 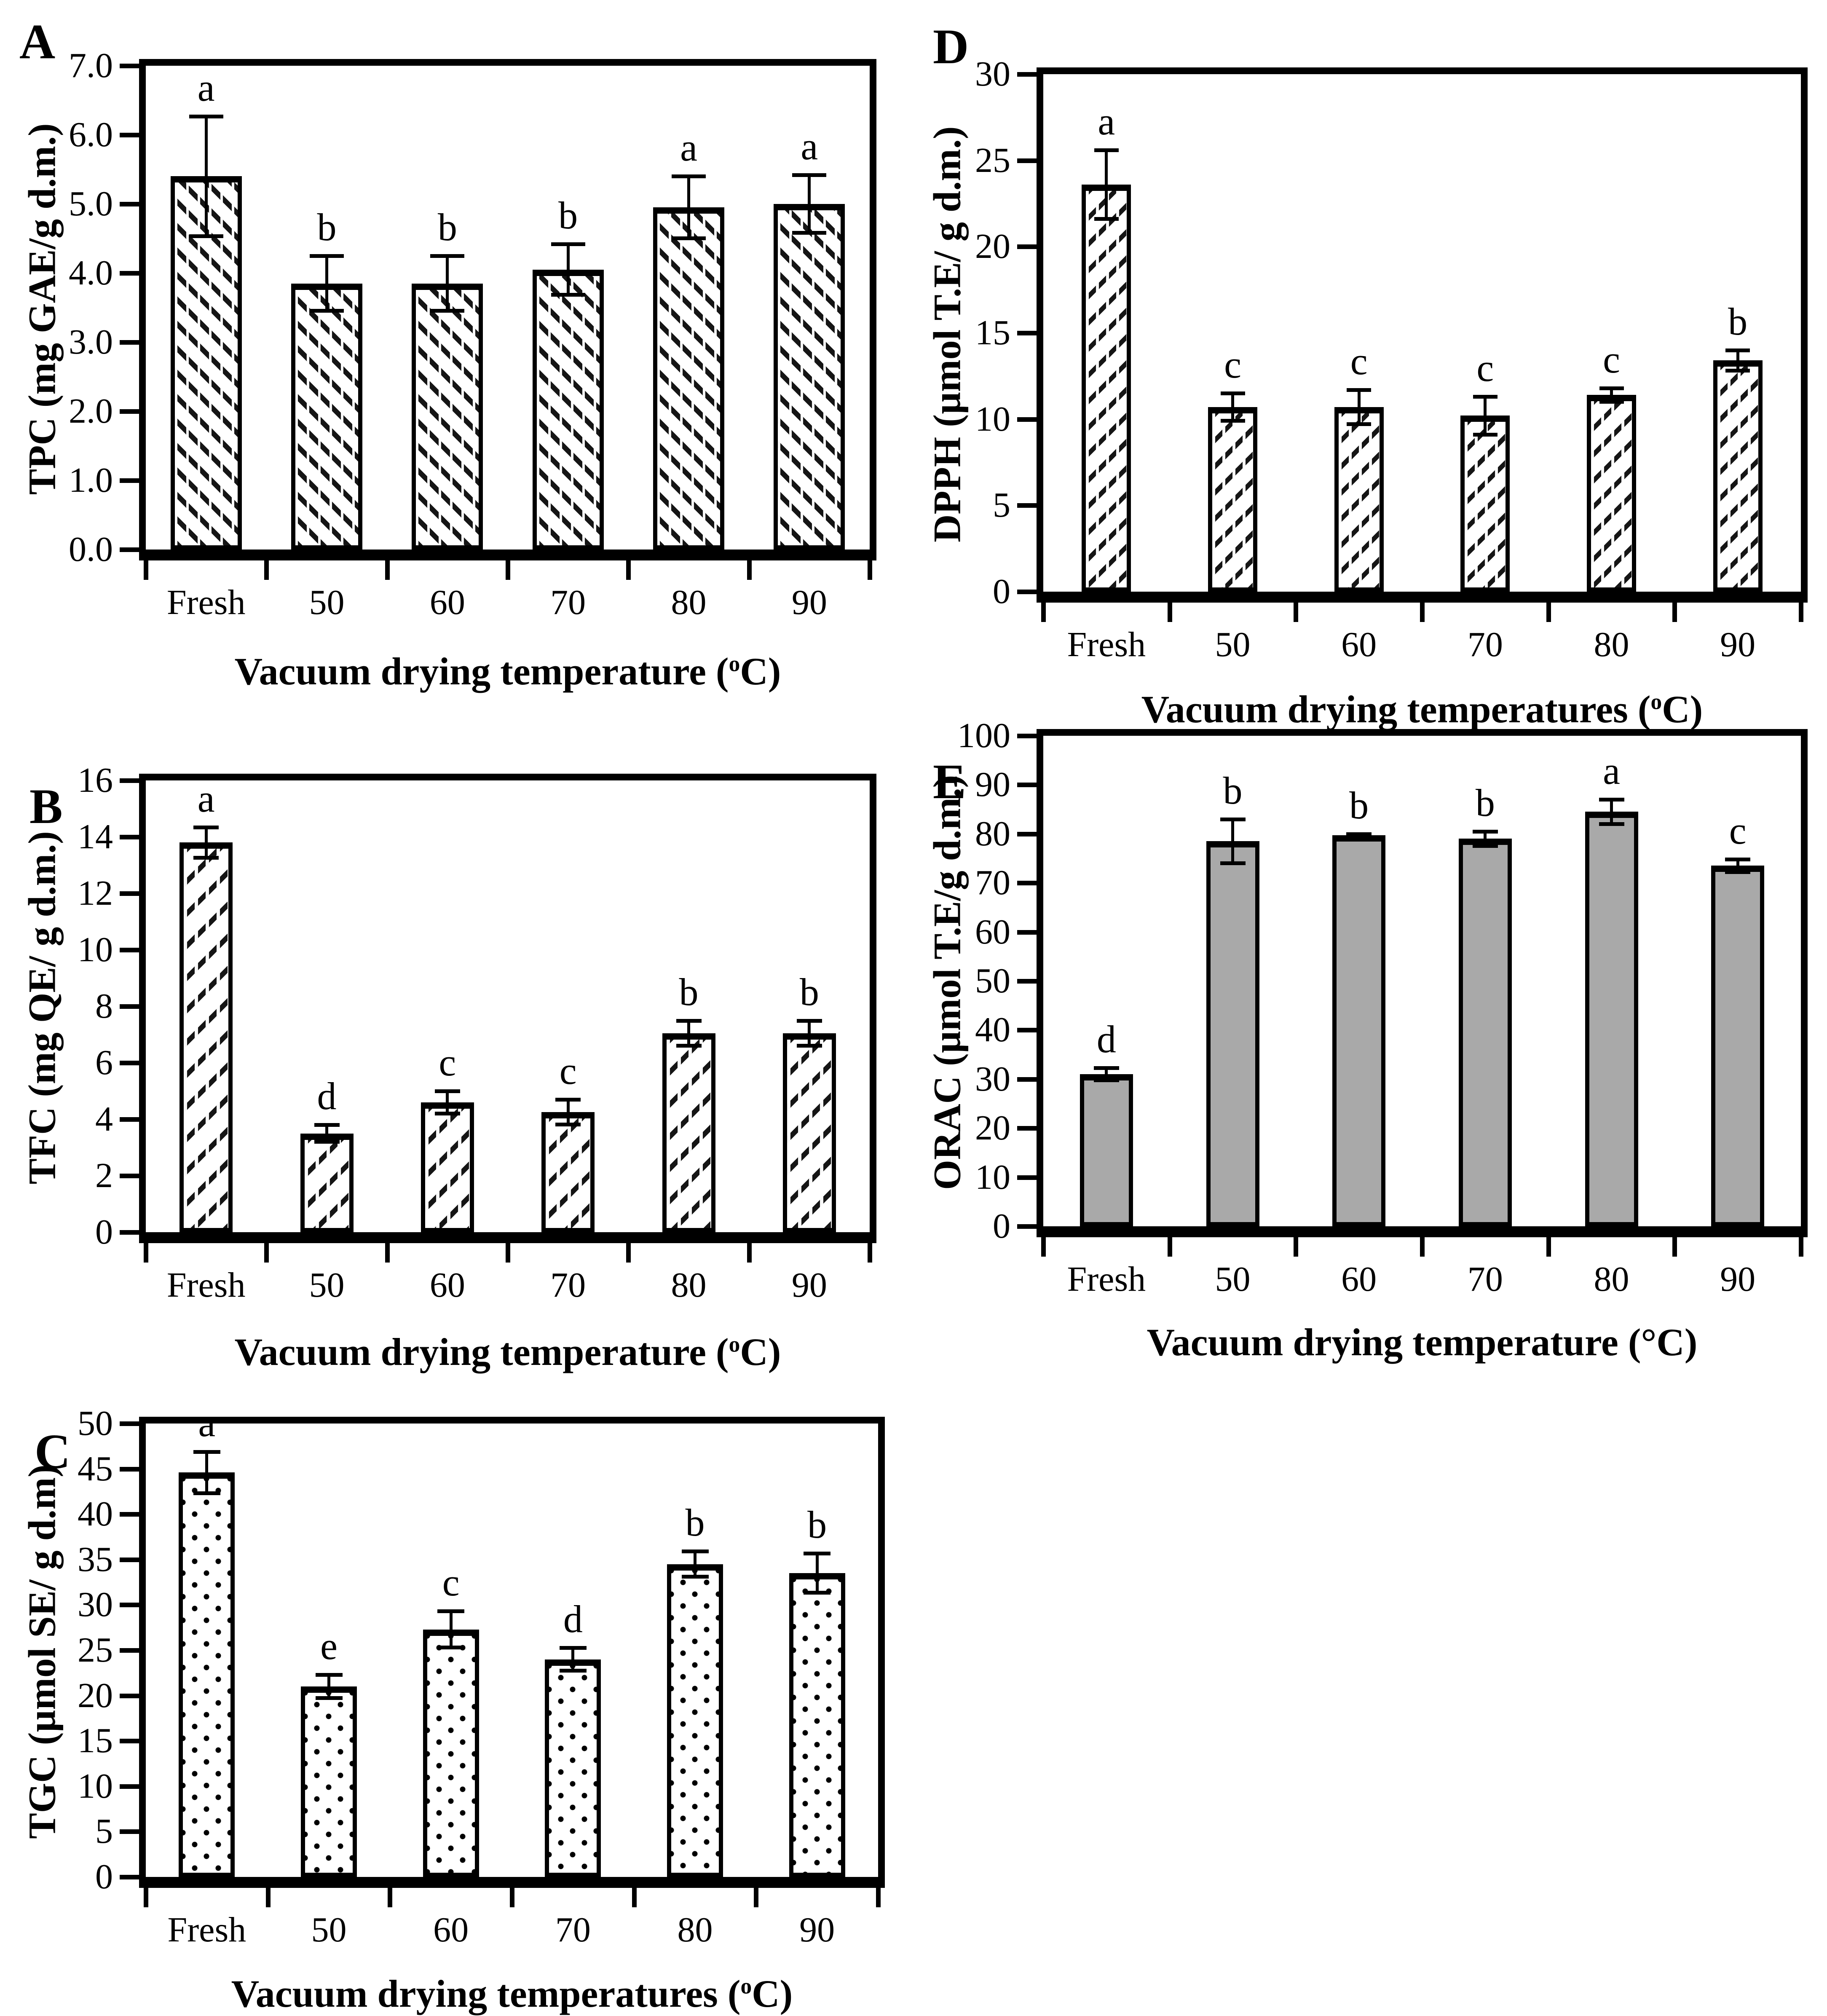 I want to click on x-axis-title: Vacuum drying temperatures (oC), so click(x=512, y=1993).